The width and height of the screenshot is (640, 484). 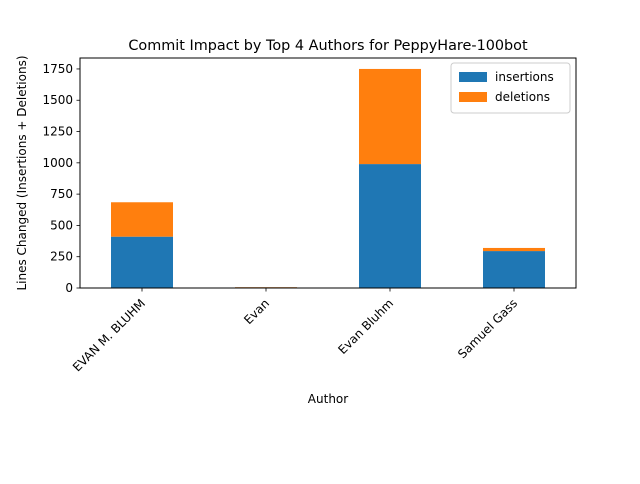 I want to click on y-tick-label: 750, so click(x=61, y=194).